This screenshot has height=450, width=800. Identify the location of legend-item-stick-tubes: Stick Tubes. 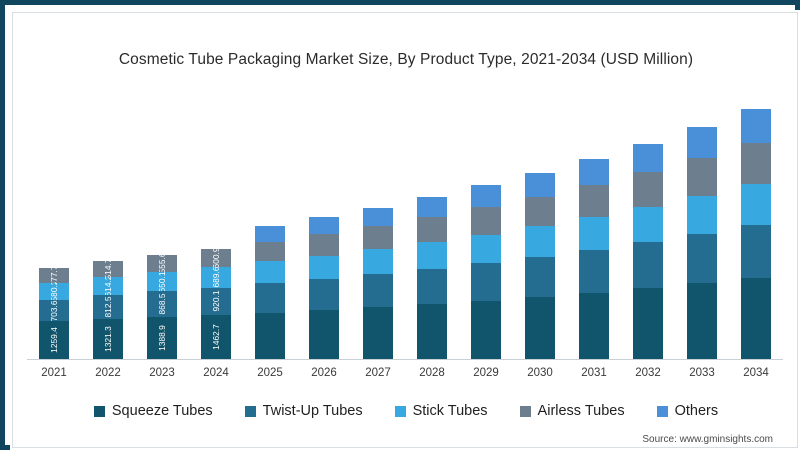
(441, 411).